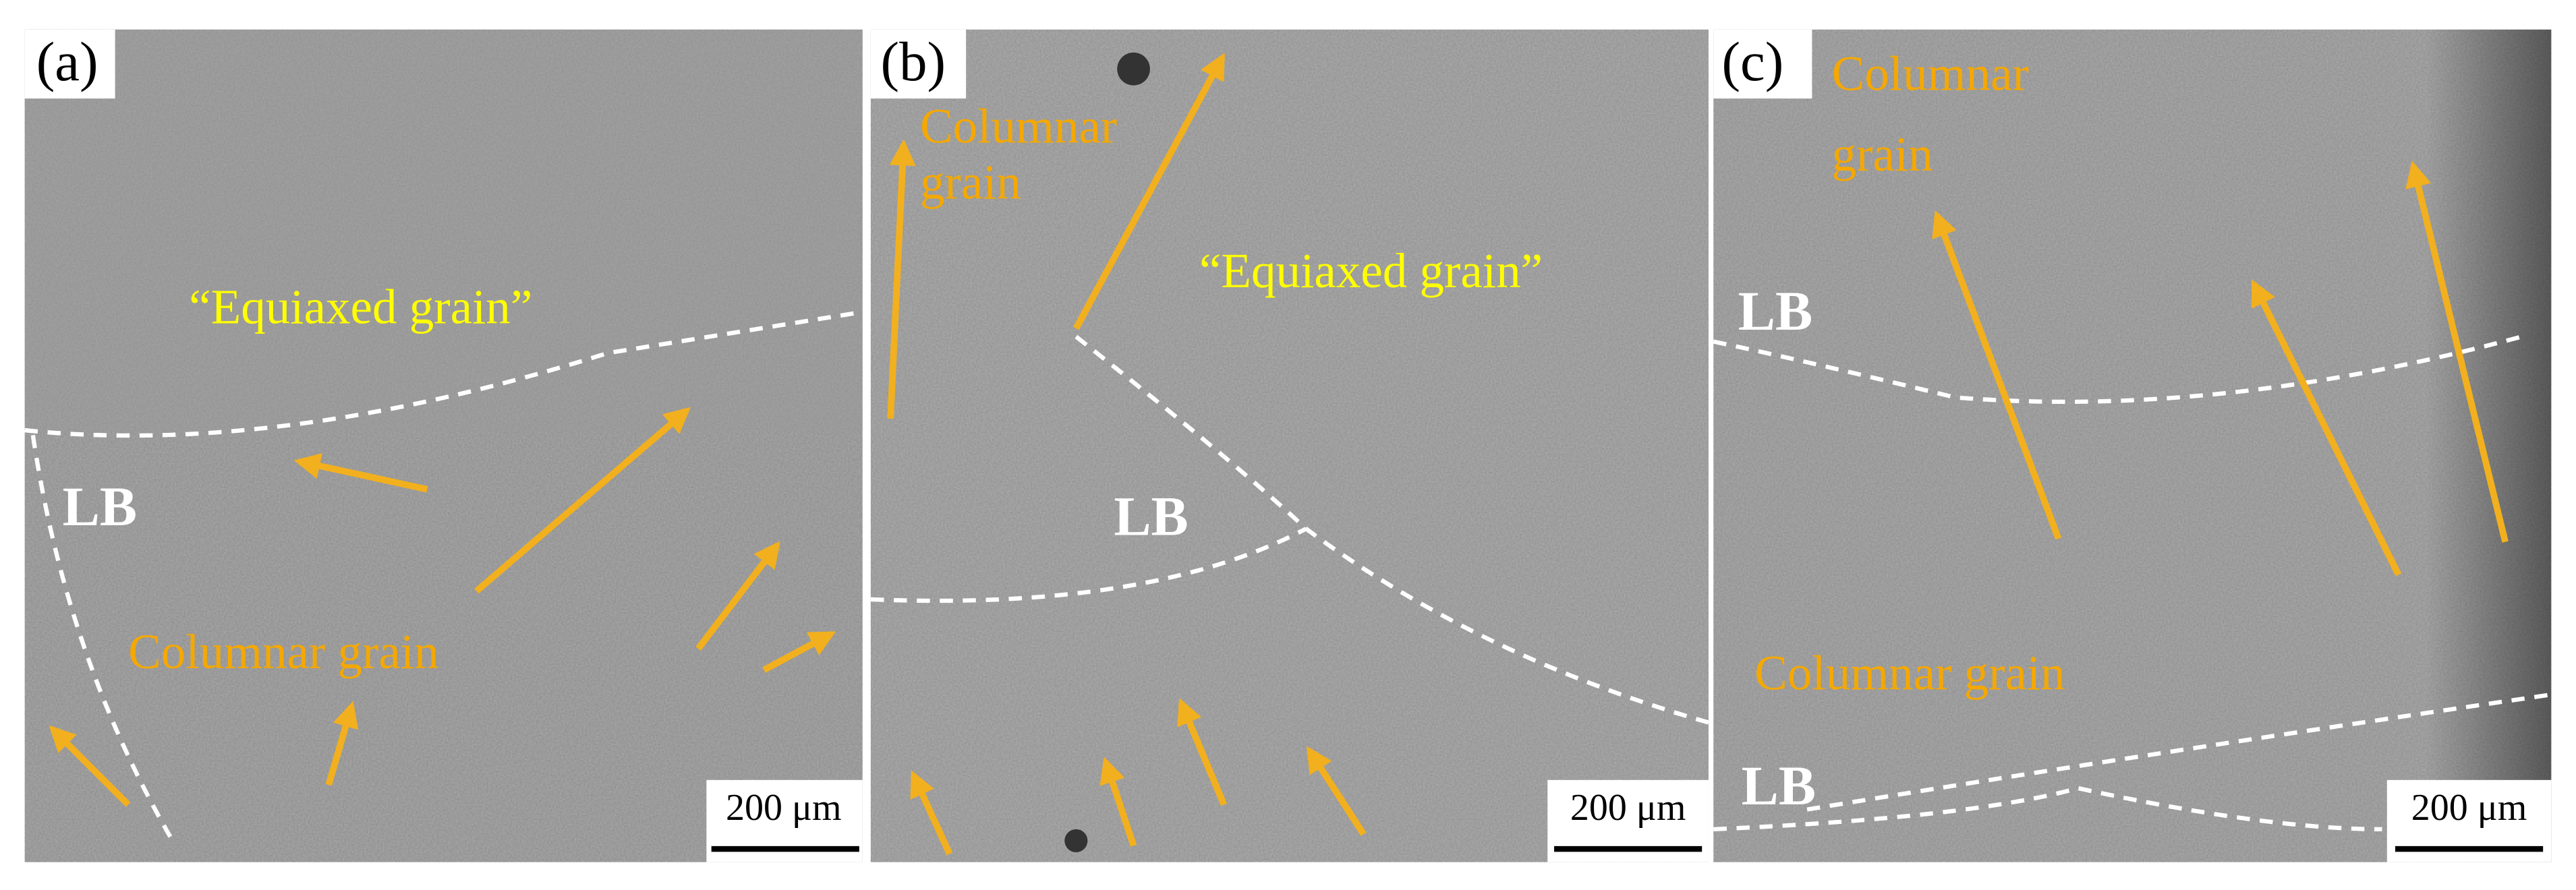  Describe the element at coordinates (1752, 61) in the screenshot. I see `panel-label: (c)` at that location.